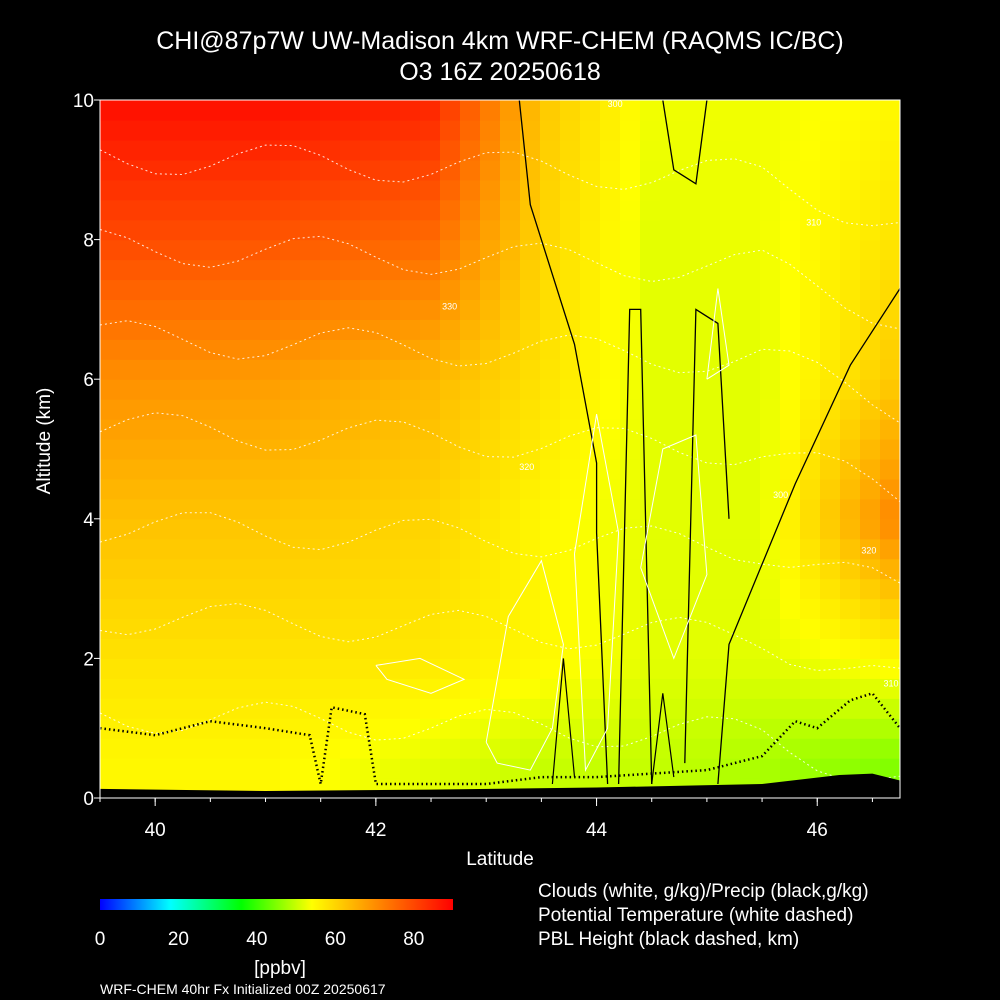  I want to click on y-axis-label: Altitude (km), so click(44, 441).